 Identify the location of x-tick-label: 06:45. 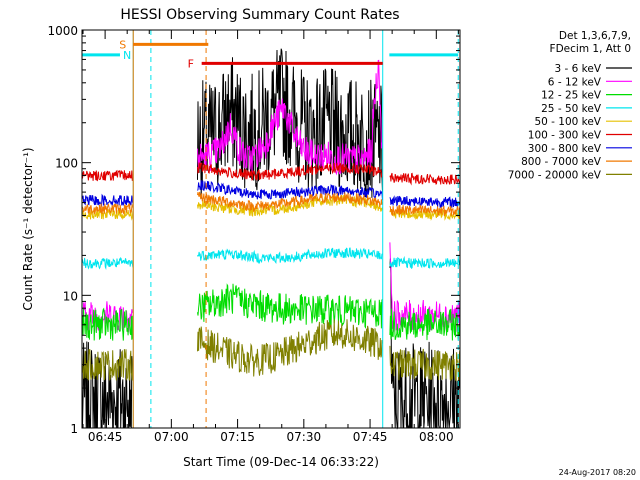
(105, 437).